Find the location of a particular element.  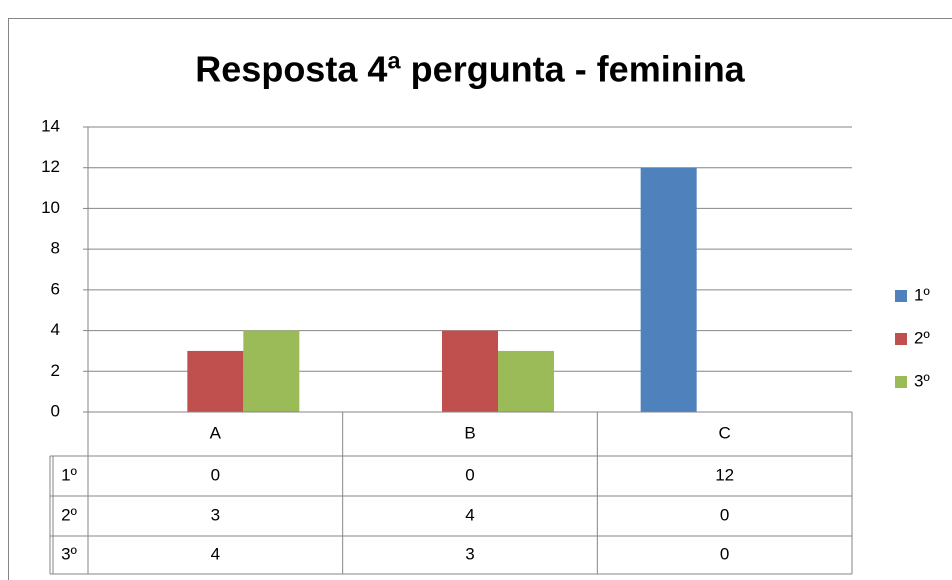

y-tick-label: 4 is located at coordinates (55, 329).